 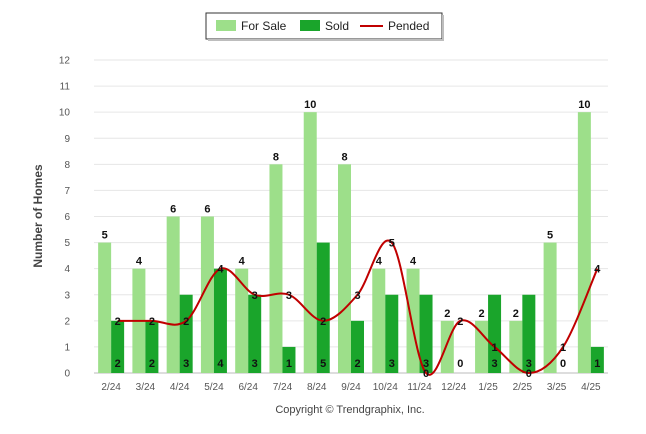 What do you see at coordinates (276, 157) in the screenshot?
I see `data-label-for-sale: 8` at bounding box center [276, 157].